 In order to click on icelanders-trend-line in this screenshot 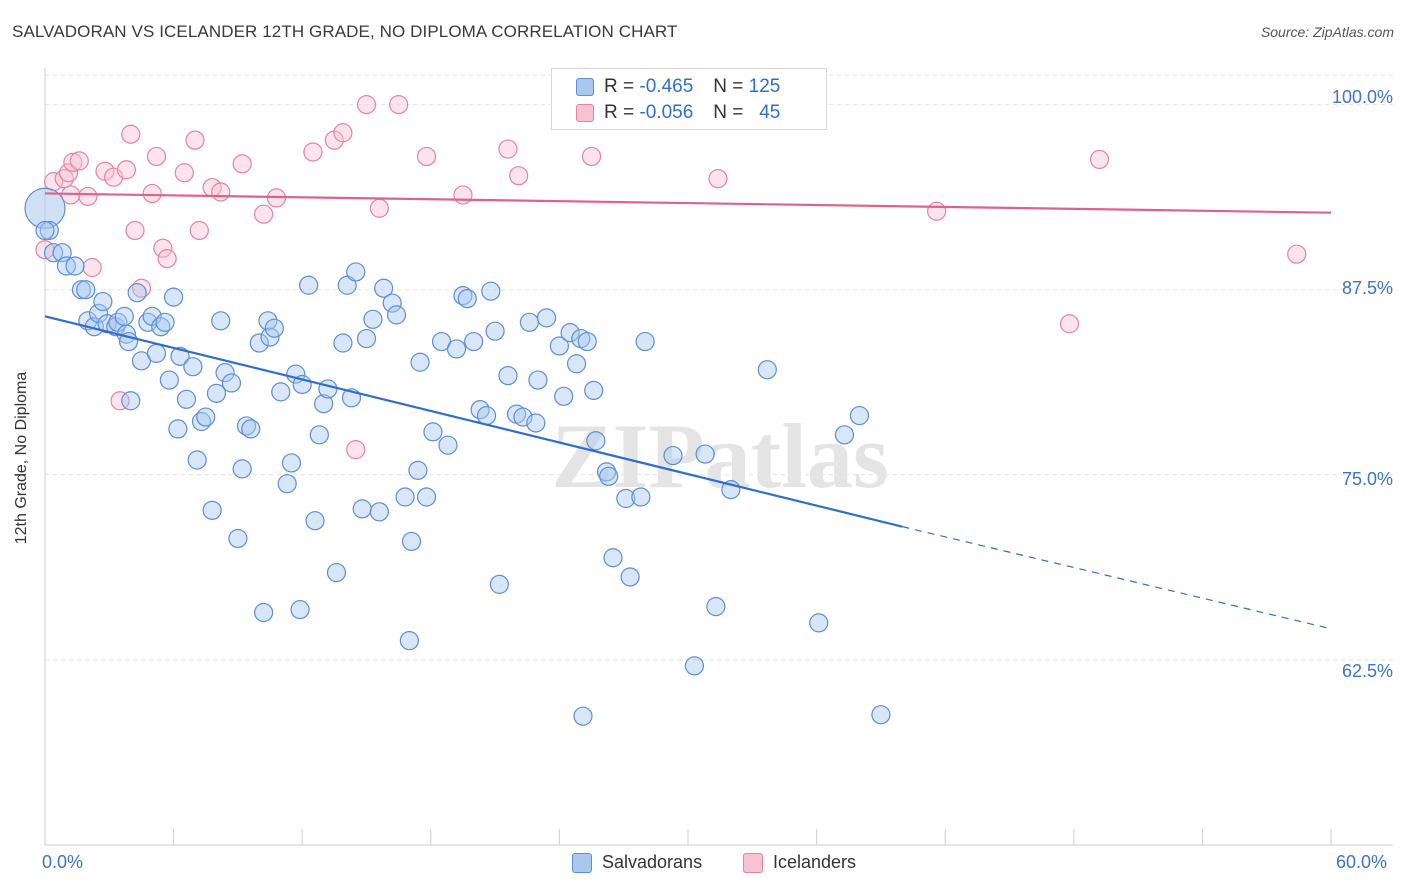, I will do `click(688, 203)`.